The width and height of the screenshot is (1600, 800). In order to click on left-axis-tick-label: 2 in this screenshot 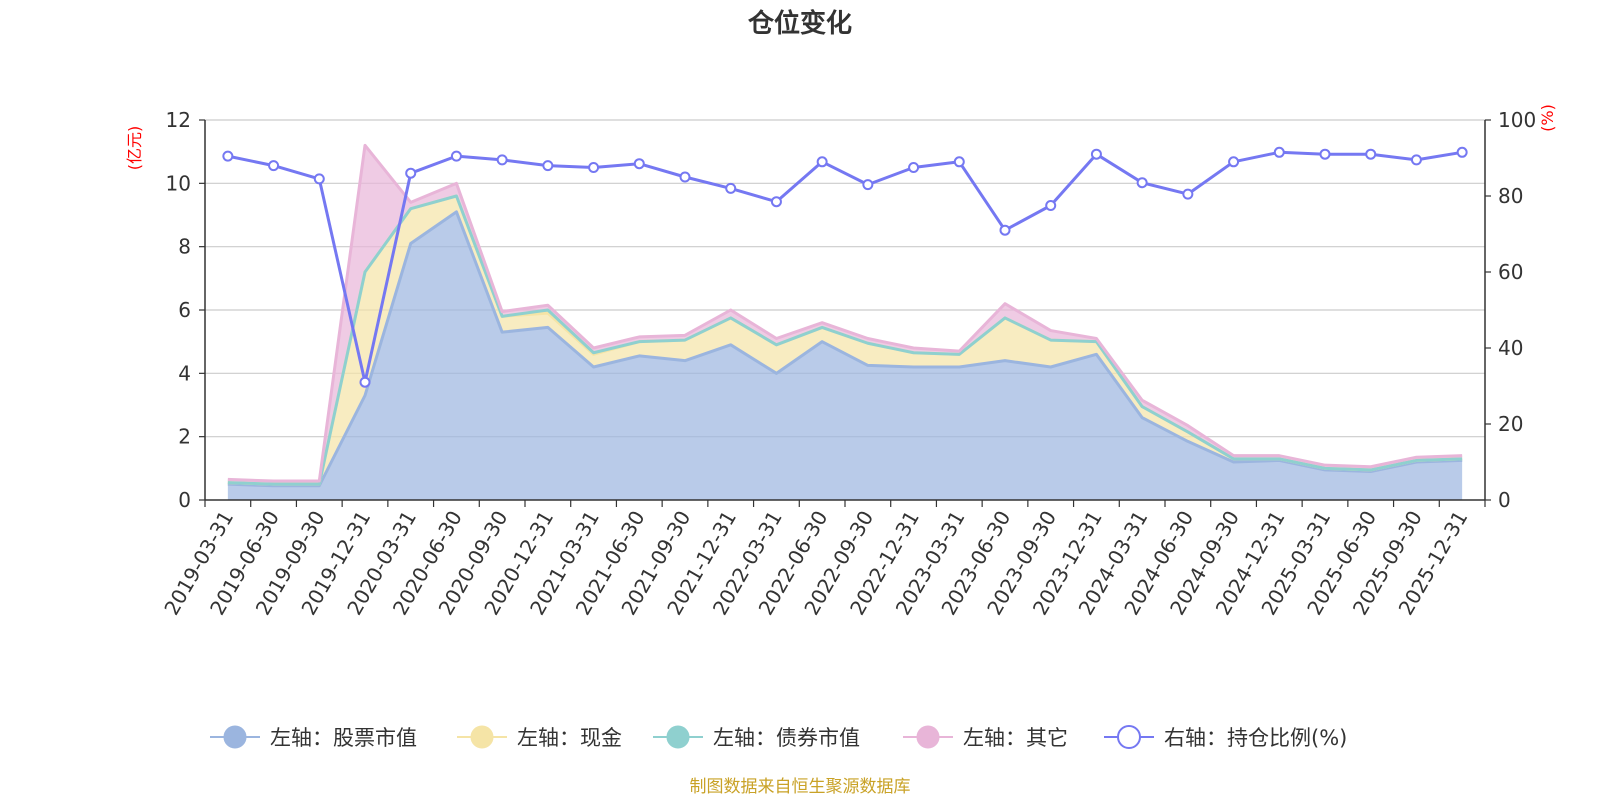, I will do `click(184, 437)`.